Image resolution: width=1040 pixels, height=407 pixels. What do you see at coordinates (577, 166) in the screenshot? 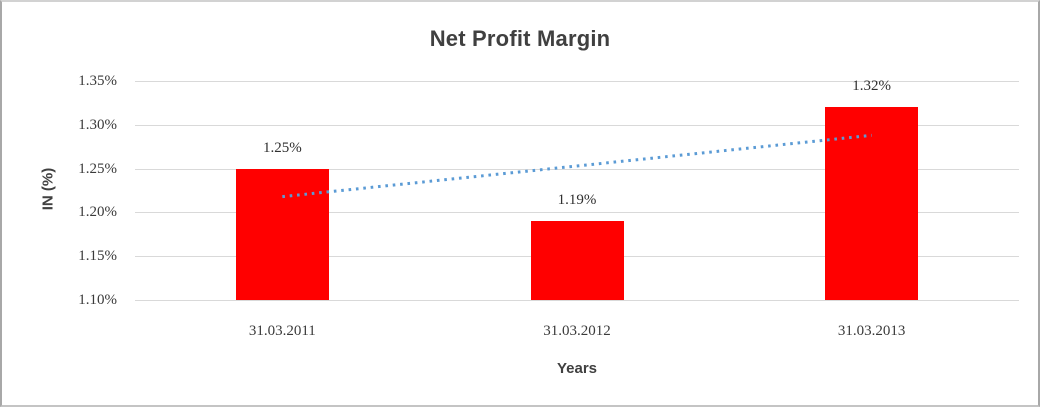
I see `trendline` at bounding box center [577, 166].